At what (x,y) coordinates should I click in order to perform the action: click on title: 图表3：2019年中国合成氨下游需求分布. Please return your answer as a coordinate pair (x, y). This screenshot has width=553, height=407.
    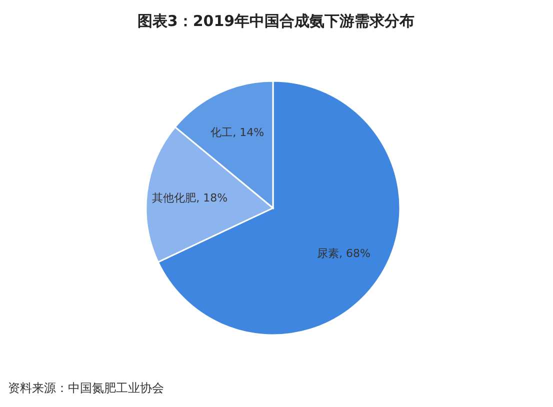
    Looking at the image, I should click on (276, 21).